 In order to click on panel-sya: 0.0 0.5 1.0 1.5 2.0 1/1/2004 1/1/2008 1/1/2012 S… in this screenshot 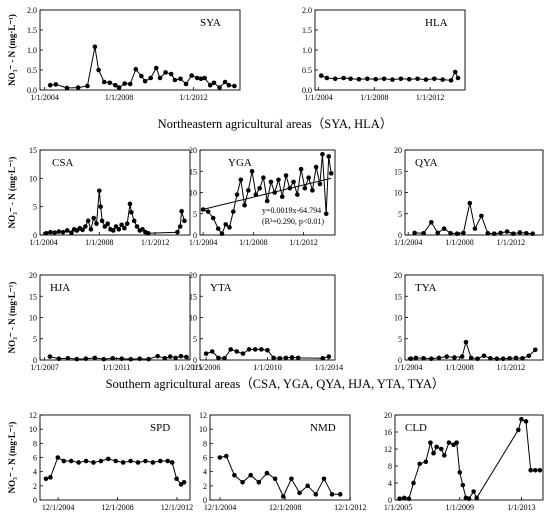, I will do `click(124, 54)`.